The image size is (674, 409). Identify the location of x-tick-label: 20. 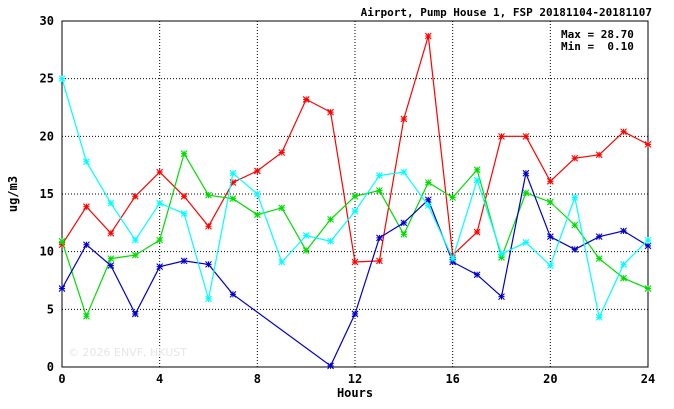
(550, 379).